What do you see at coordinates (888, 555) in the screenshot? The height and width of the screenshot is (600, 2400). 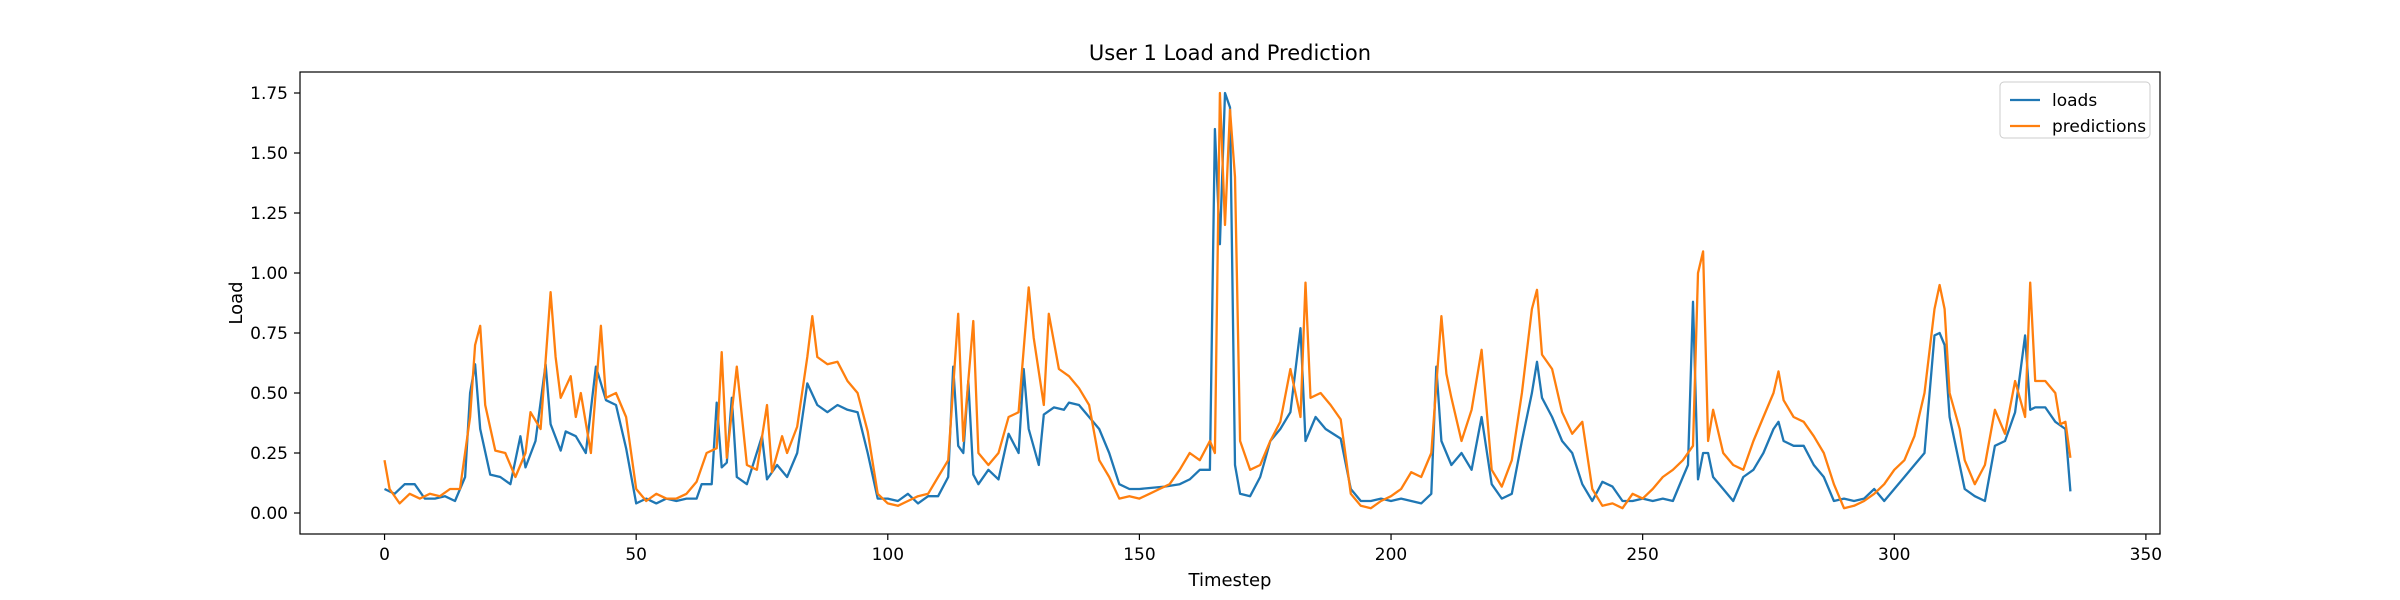 I see `x-tick-label: 100` at bounding box center [888, 555].